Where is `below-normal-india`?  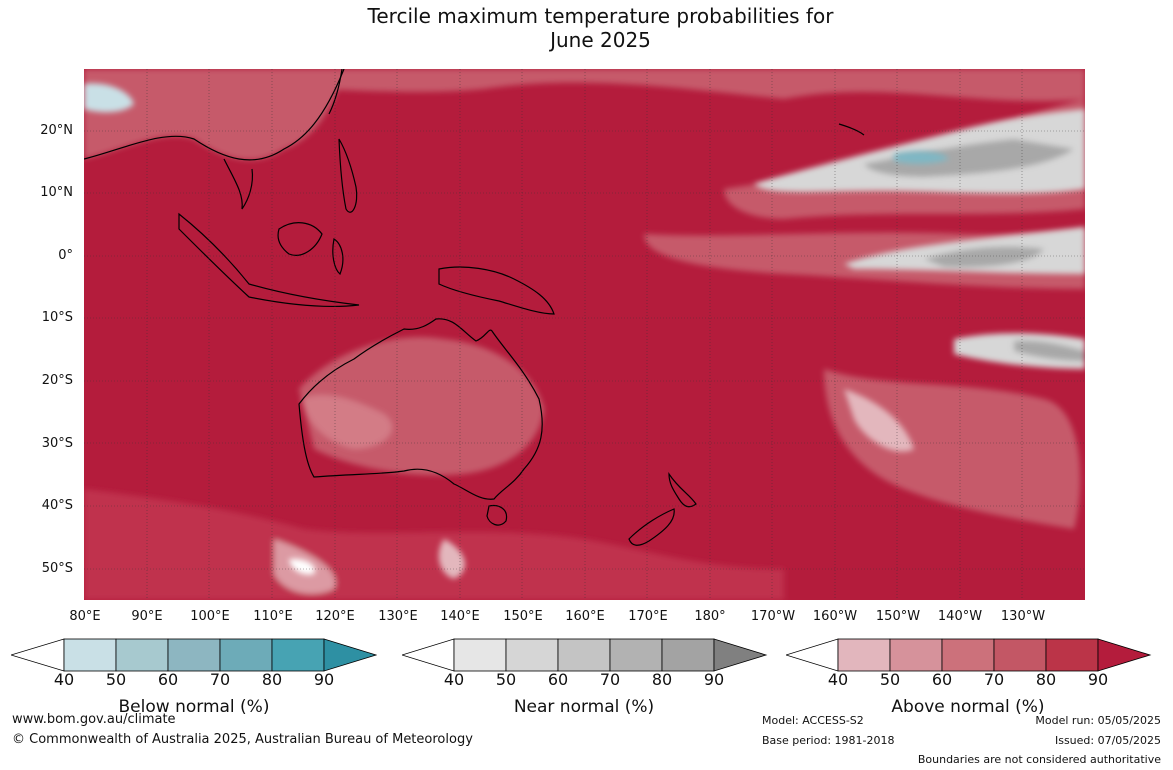
below-normal-india is located at coordinates (109, 98).